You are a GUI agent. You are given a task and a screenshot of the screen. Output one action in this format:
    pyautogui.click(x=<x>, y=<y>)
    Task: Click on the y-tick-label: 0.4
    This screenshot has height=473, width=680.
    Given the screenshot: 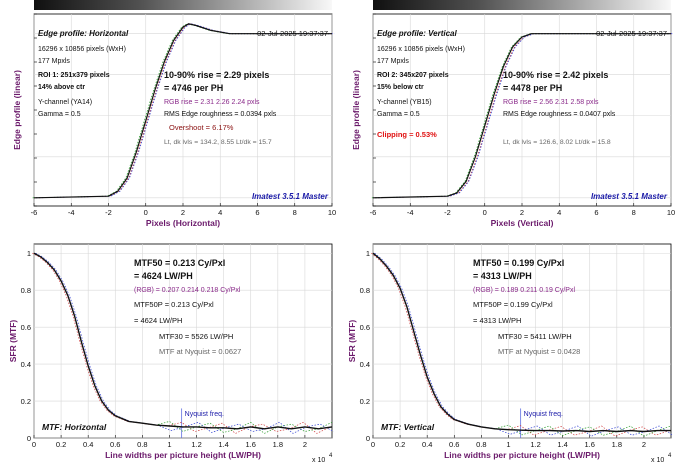 What is the action you would take?
    pyautogui.click(x=365, y=364)
    